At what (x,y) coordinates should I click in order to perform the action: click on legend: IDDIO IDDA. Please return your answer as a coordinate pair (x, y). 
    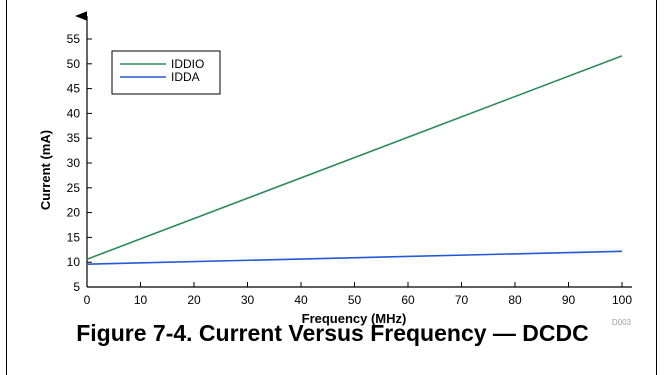
    Looking at the image, I should click on (166, 72).